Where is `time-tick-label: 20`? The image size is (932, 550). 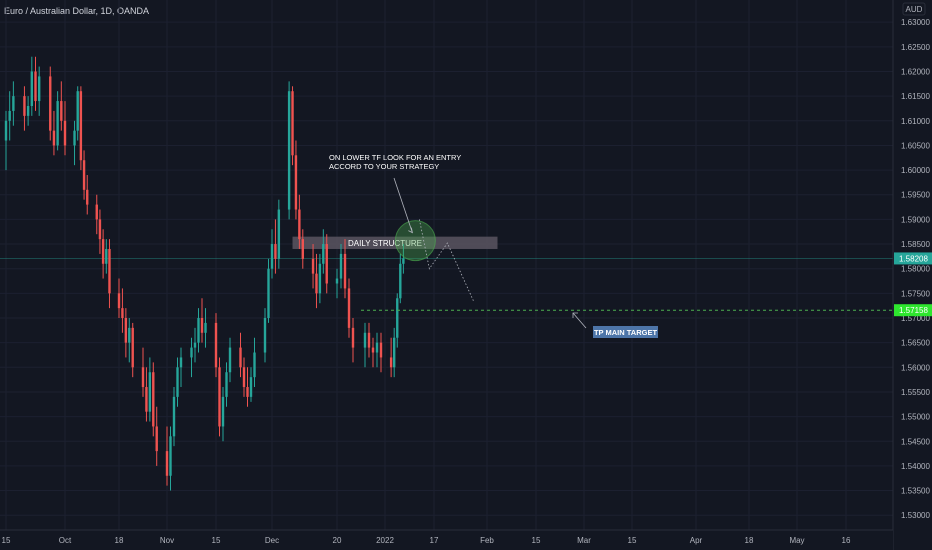 time-tick-label: 20 is located at coordinates (337, 540).